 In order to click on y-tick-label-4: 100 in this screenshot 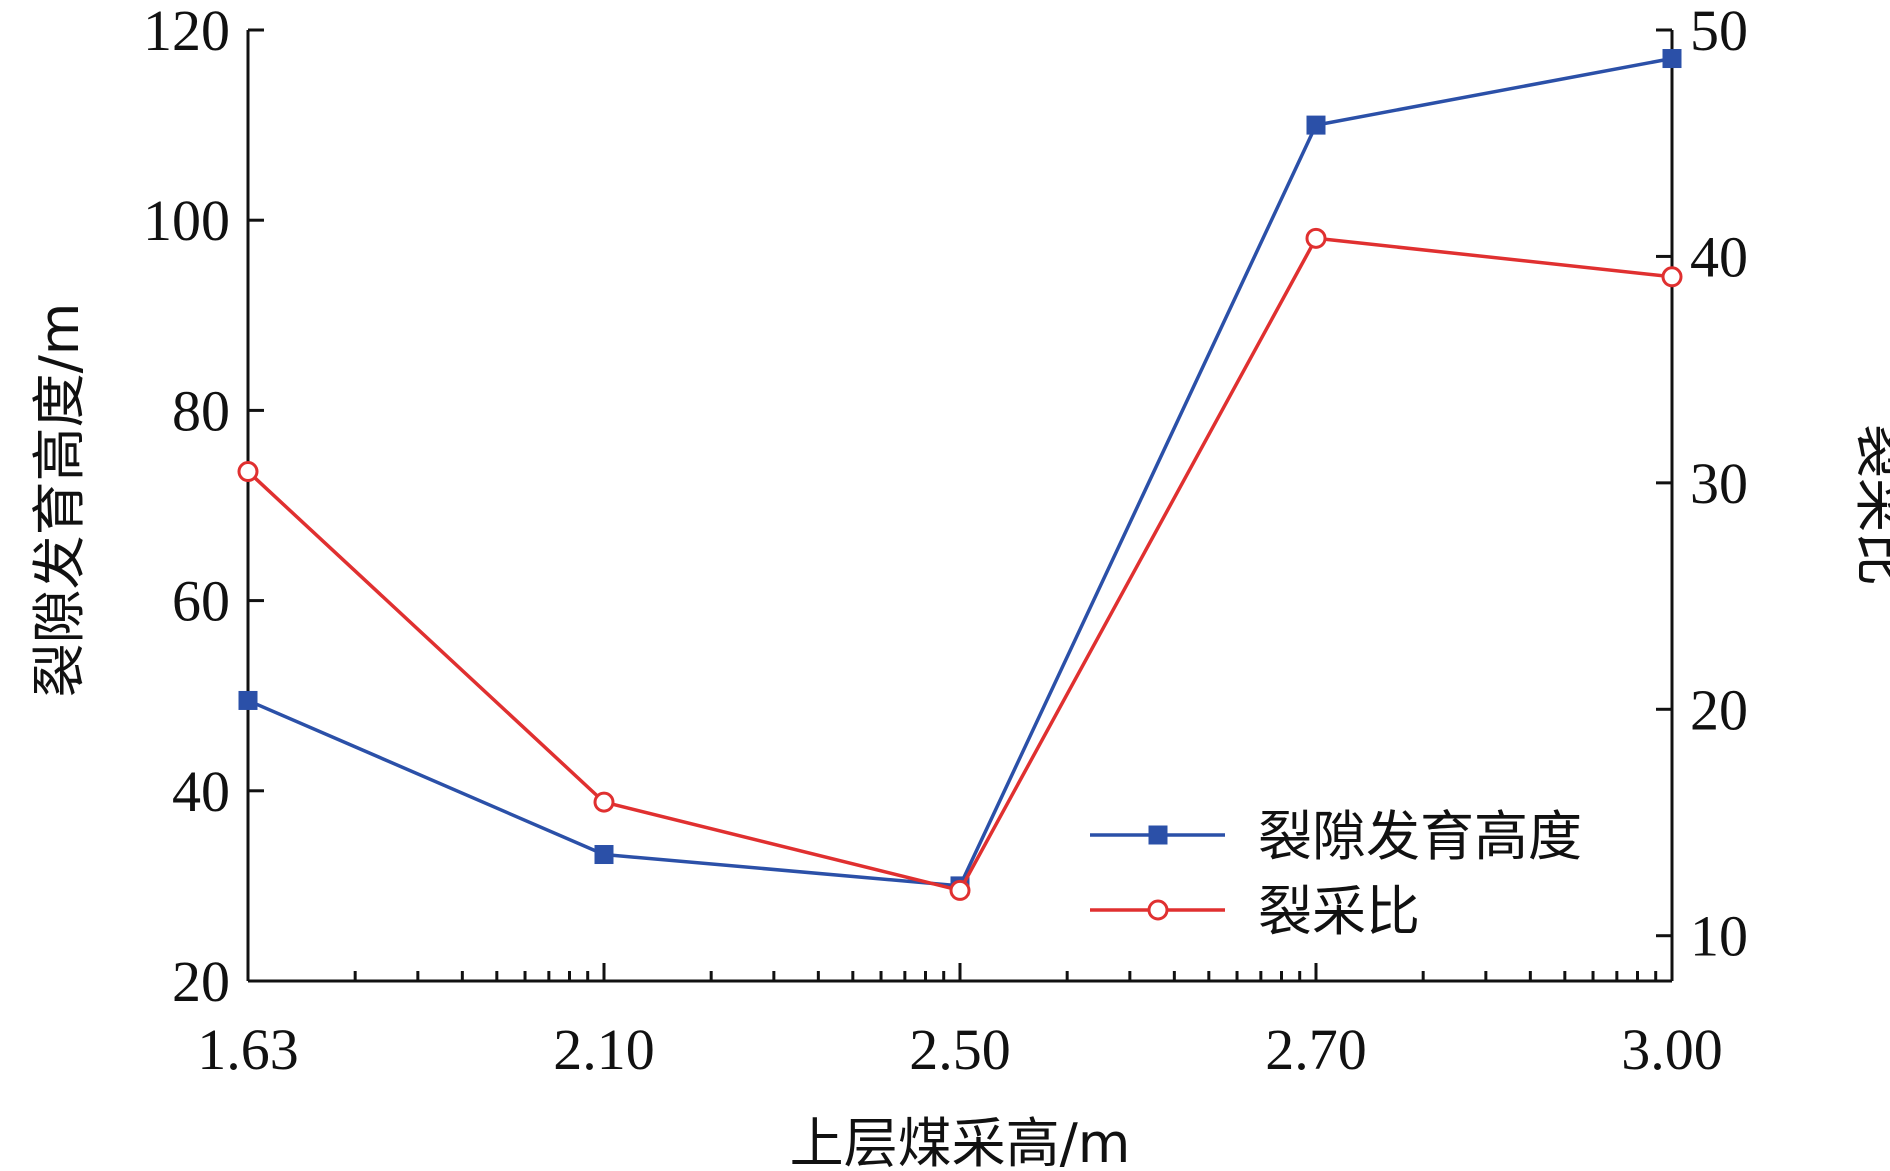, I will do `click(186, 220)`.